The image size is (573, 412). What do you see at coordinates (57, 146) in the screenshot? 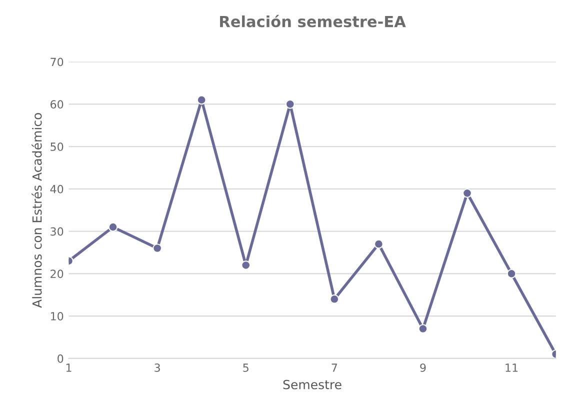
I see `y-tick-label: 50` at bounding box center [57, 146].